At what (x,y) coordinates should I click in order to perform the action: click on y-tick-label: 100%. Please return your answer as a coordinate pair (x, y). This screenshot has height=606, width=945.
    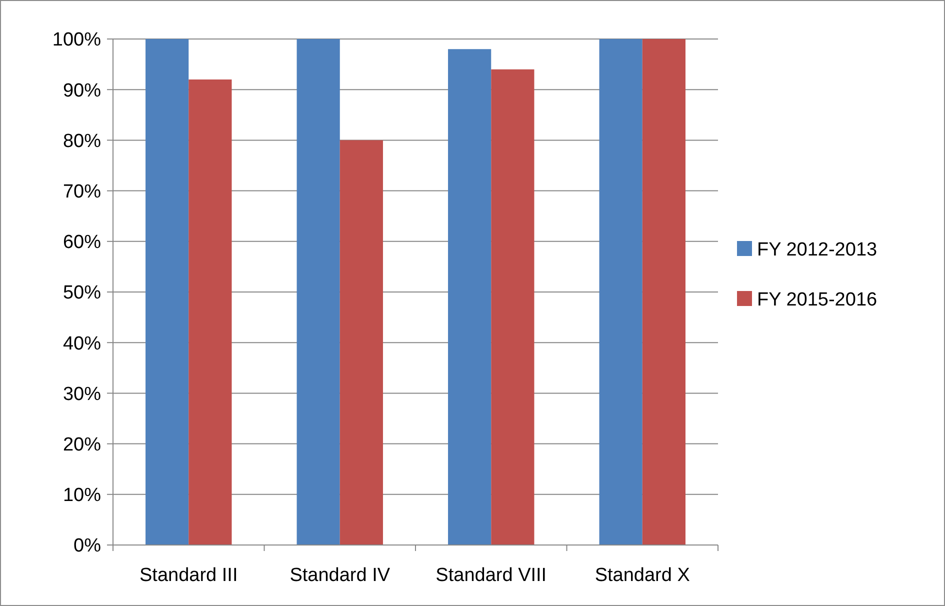
    Looking at the image, I should click on (77, 40).